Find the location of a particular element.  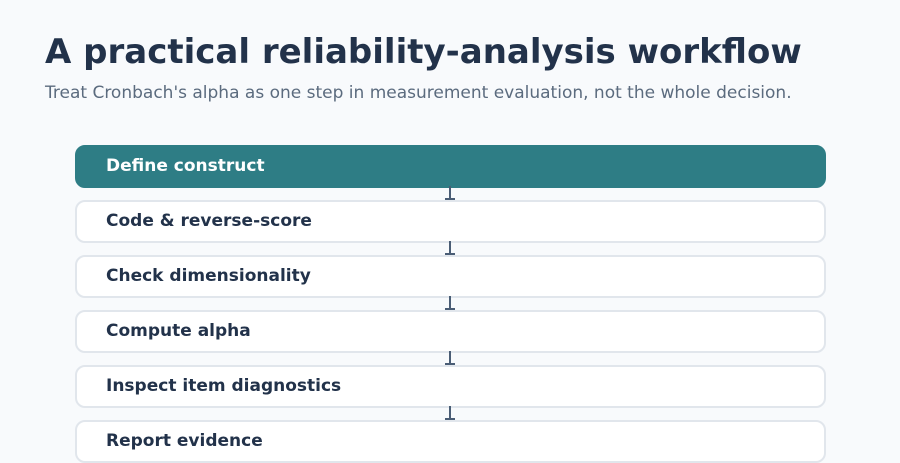

step-label: Code & reverse-score is located at coordinates (209, 221).